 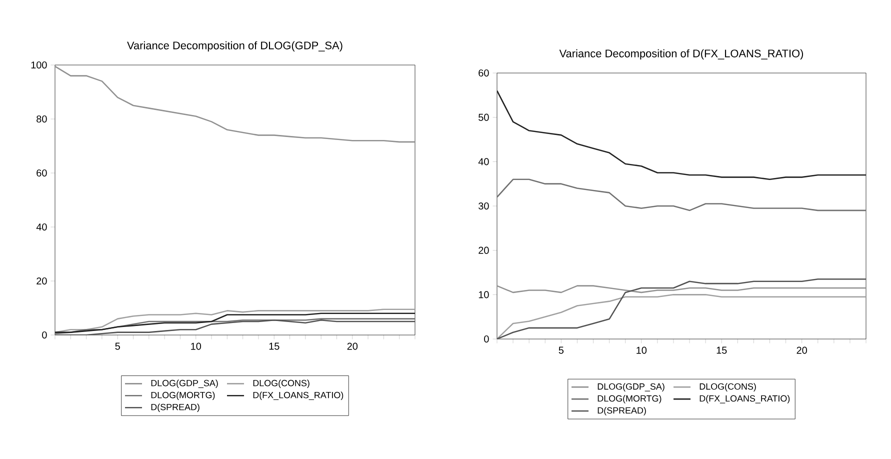 What do you see at coordinates (483, 294) in the screenshot?
I see `y-tick-label: 10` at bounding box center [483, 294].